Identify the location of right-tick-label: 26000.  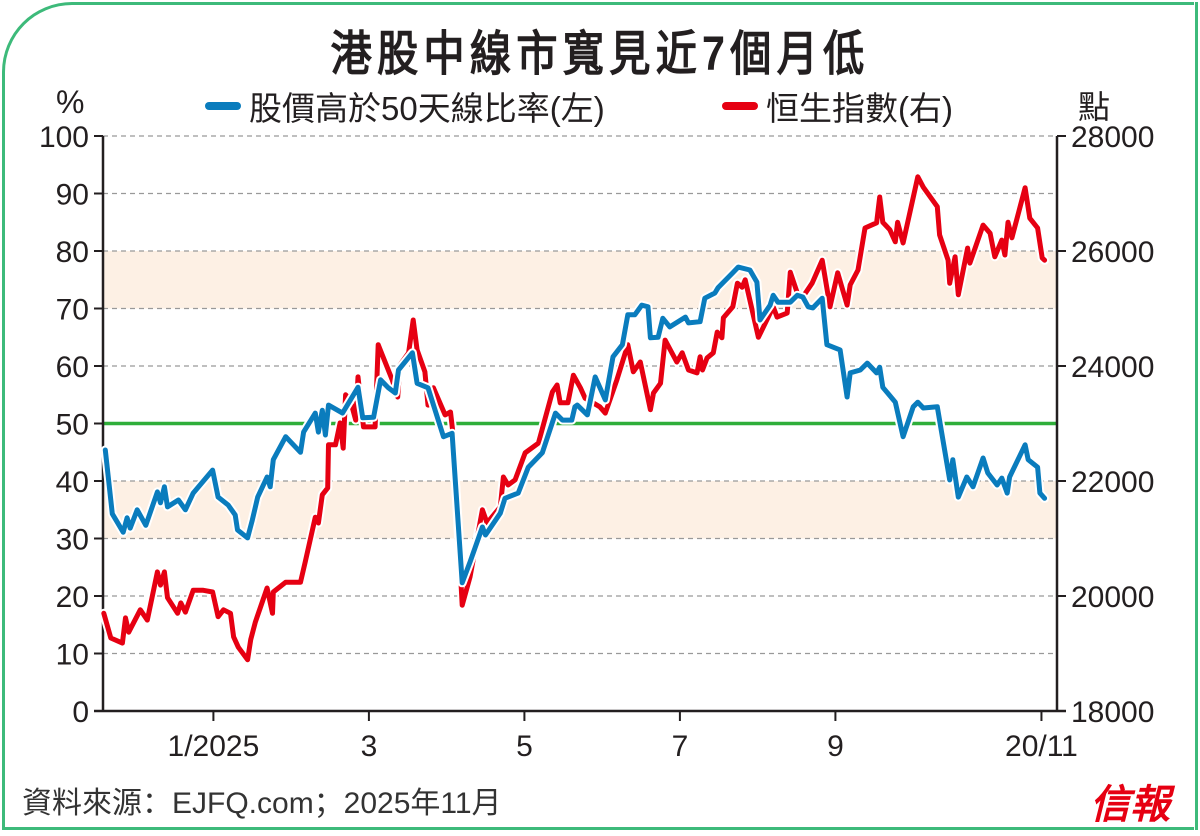
(1112, 252).